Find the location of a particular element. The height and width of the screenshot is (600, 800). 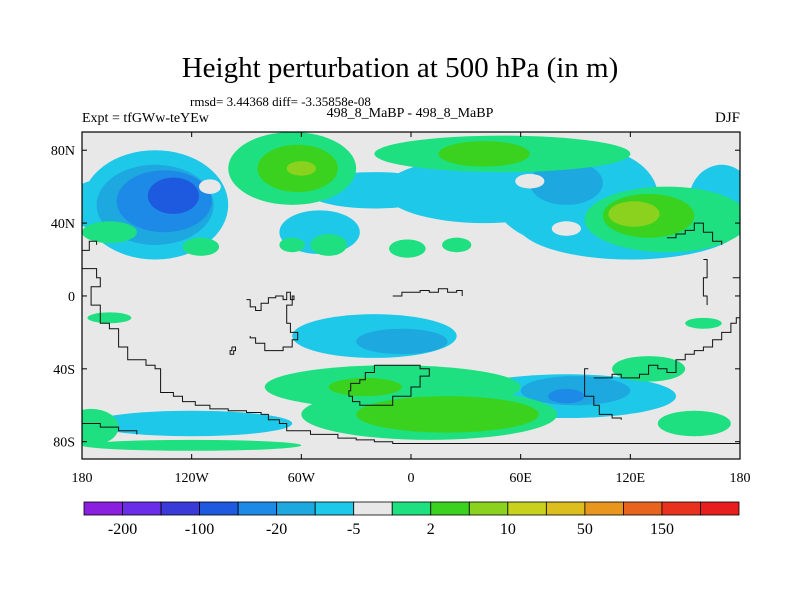

lat-tick-label: 80N is located at coordinates (63, 151).